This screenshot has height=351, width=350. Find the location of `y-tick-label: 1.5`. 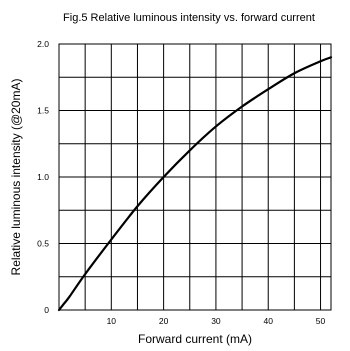

y-tick-label: 1.5 is located at coordinates (43, 111).